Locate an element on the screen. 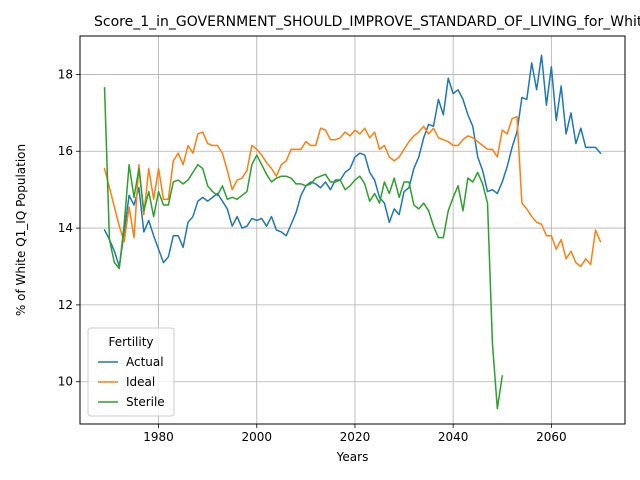  x-tick-label: 2060 is located at coordinates (551, 437).